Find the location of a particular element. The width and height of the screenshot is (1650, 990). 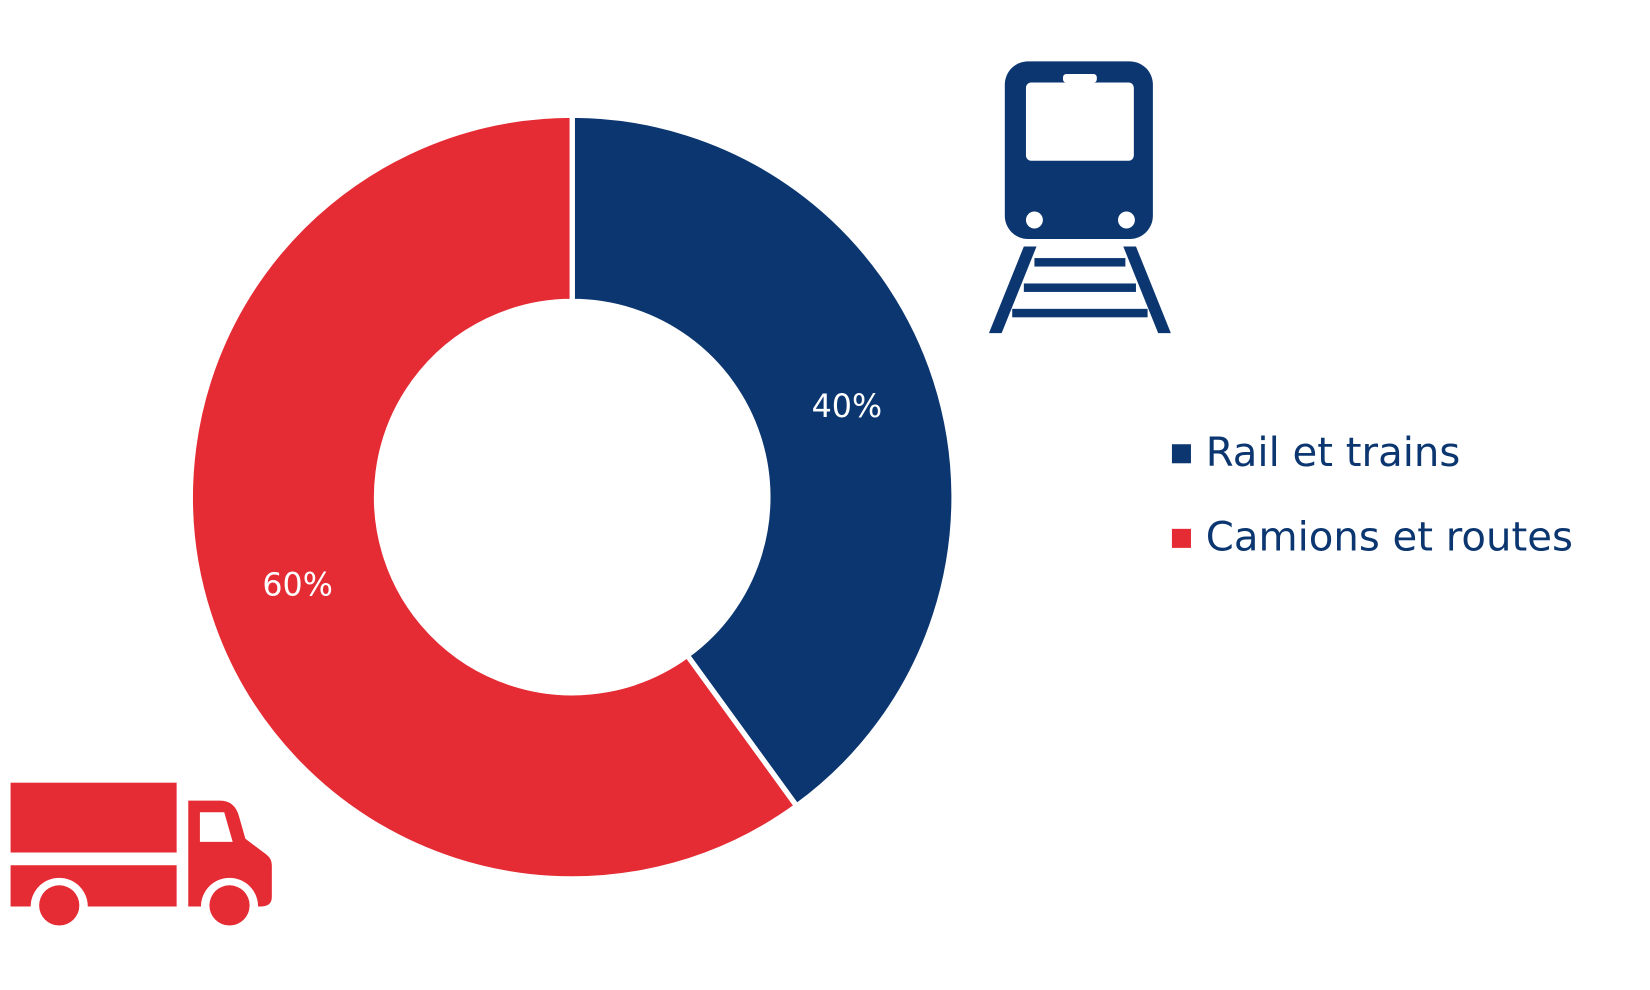

data-label: 60% is located at coordinates (297, 585).